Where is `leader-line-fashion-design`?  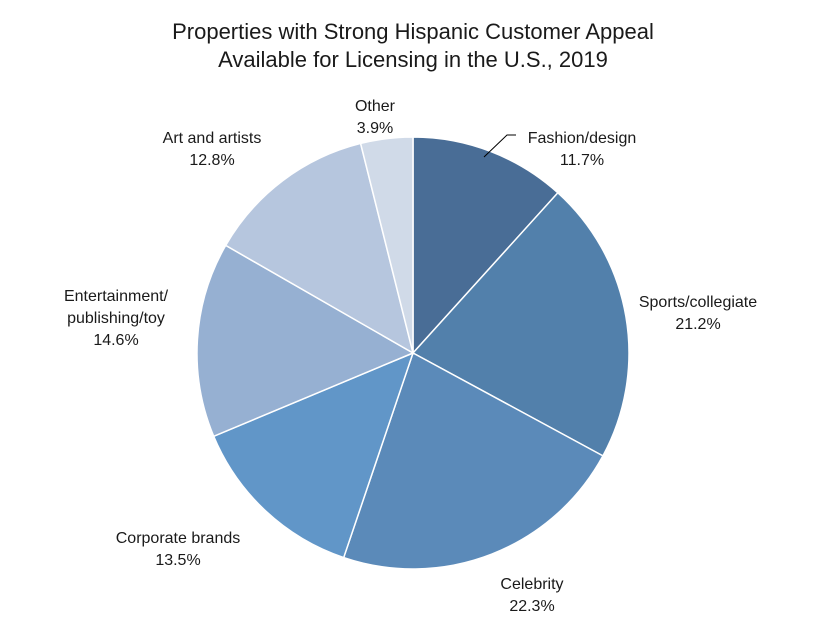 leader-line-fashion-design is located at coordinates (499, 146).